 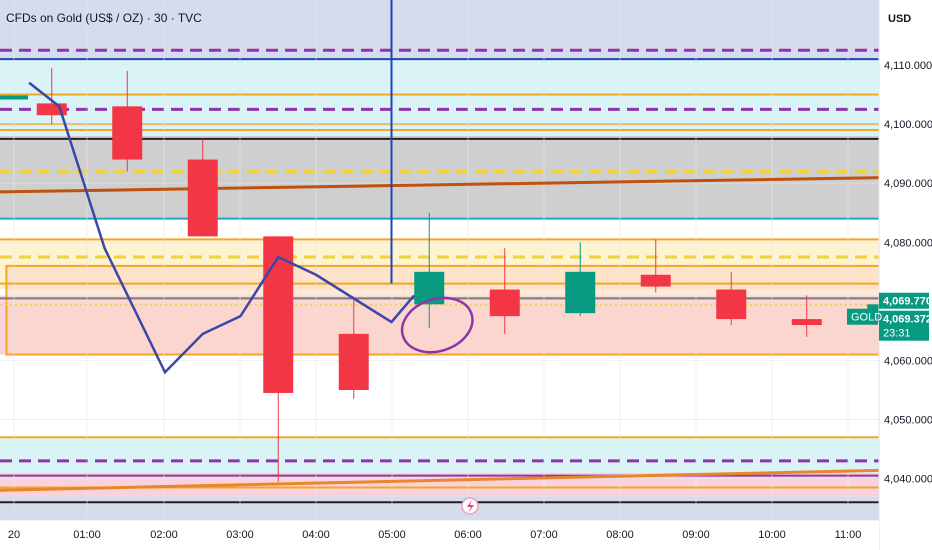 I want to click on price-tick-label: 4,060.000, so click(x=908, y=361).